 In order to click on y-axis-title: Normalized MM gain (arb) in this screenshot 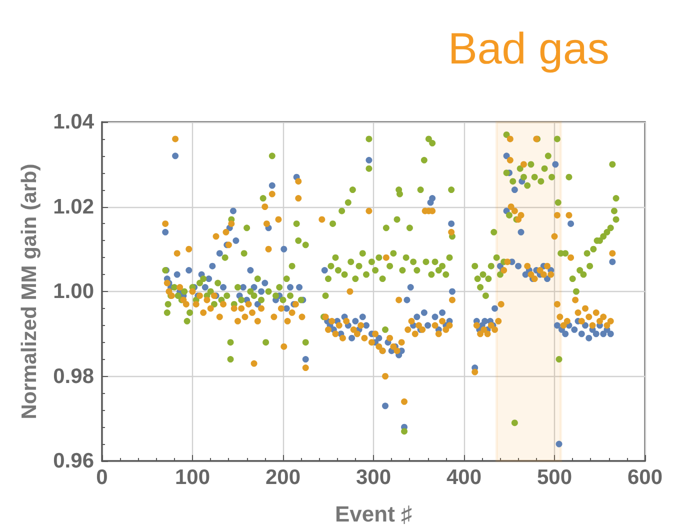, I will do `click(29, 292)`.